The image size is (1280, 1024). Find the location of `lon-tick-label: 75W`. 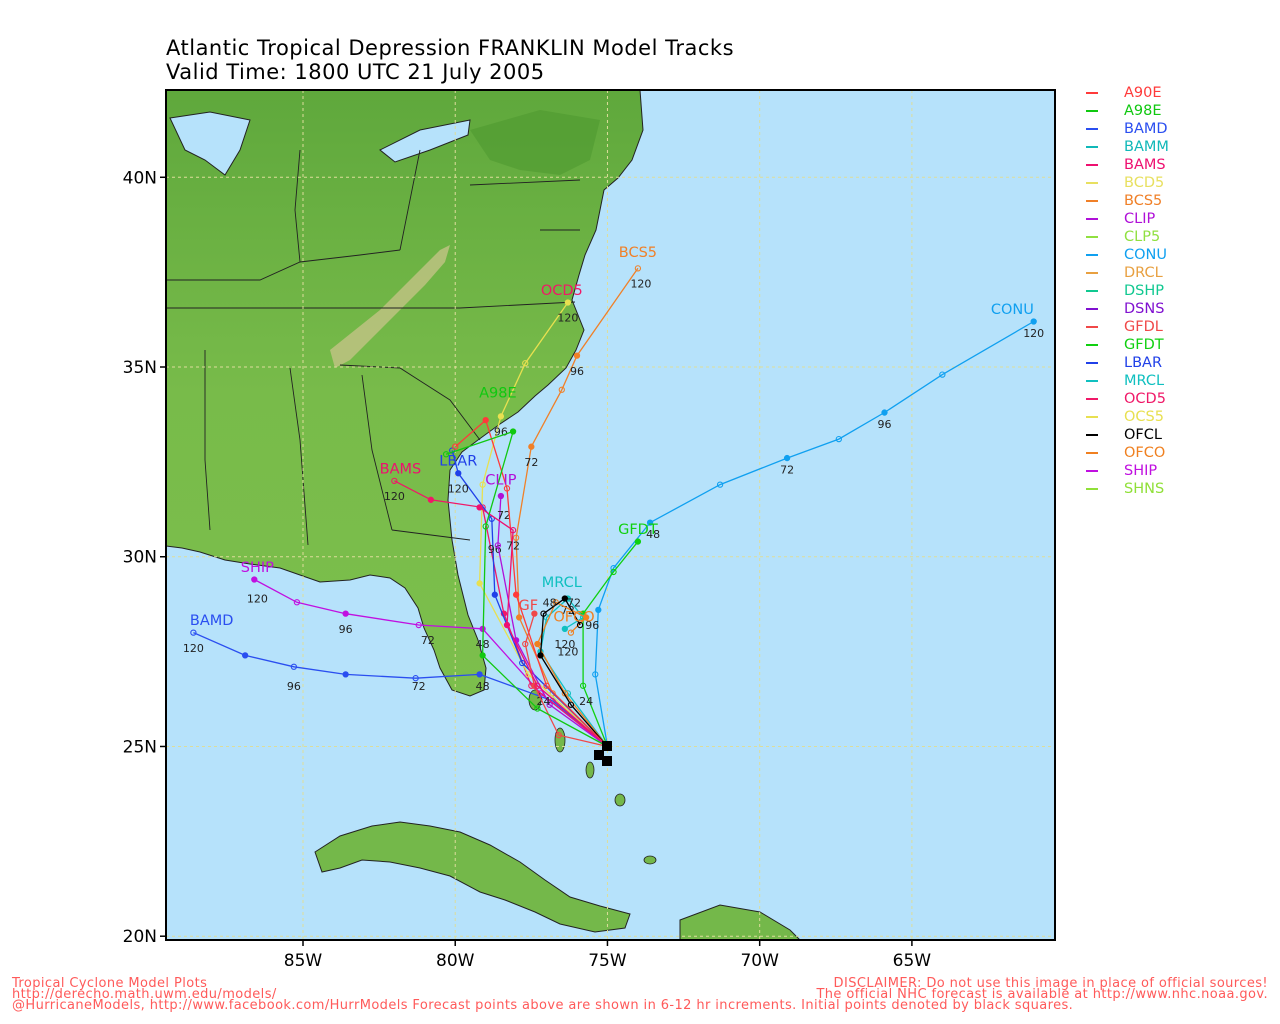

lon-tick-label: 75W is located at coordinates (607, 961).